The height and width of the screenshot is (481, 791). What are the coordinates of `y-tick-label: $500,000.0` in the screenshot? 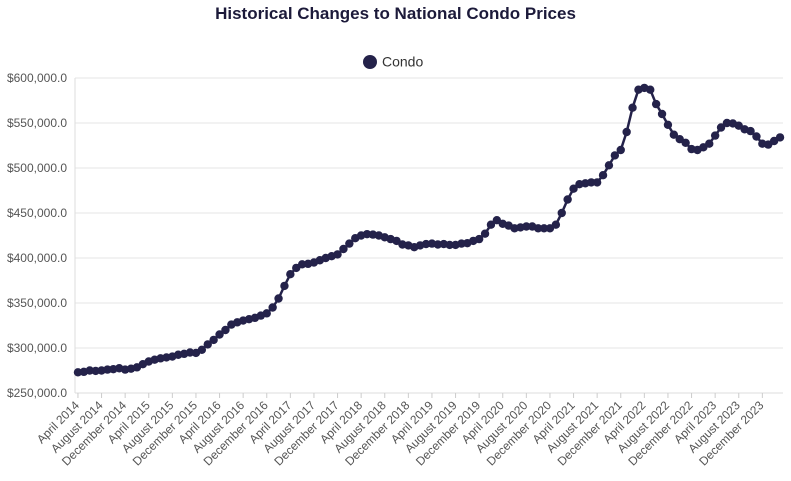 It's located at (37, 168).